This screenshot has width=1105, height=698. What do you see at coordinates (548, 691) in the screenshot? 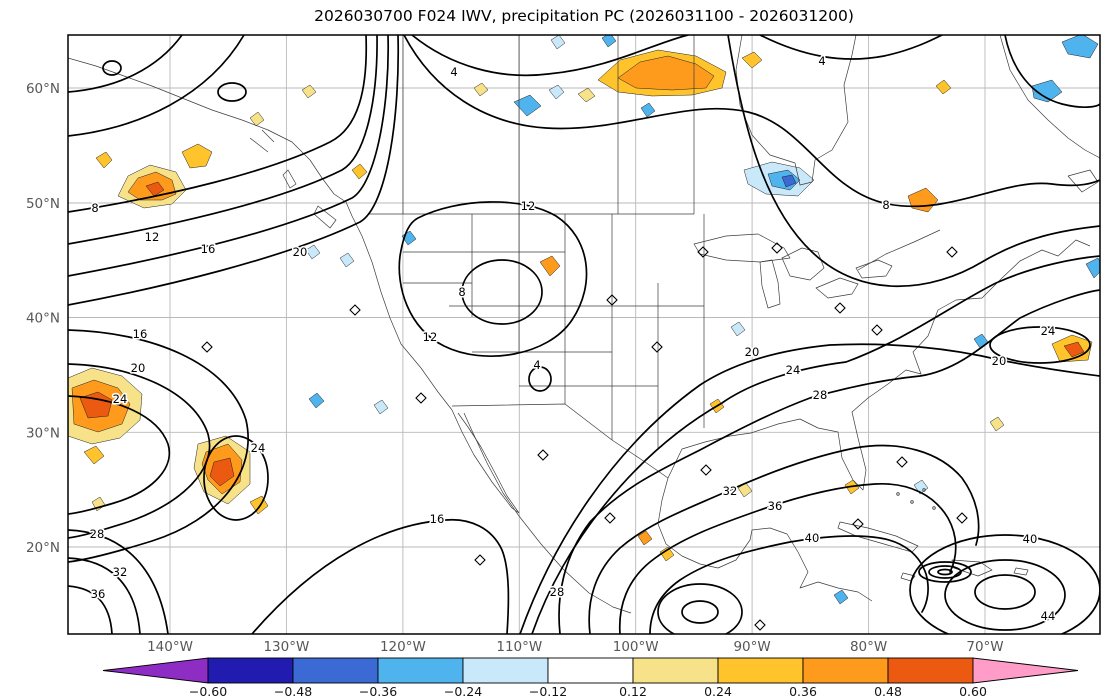
I see `colorbar-tick-label: −0.12` at bounding box center [548, 691].